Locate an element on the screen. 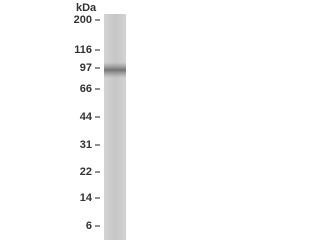  marker-label: 200 is located at coordinates (83, 20).